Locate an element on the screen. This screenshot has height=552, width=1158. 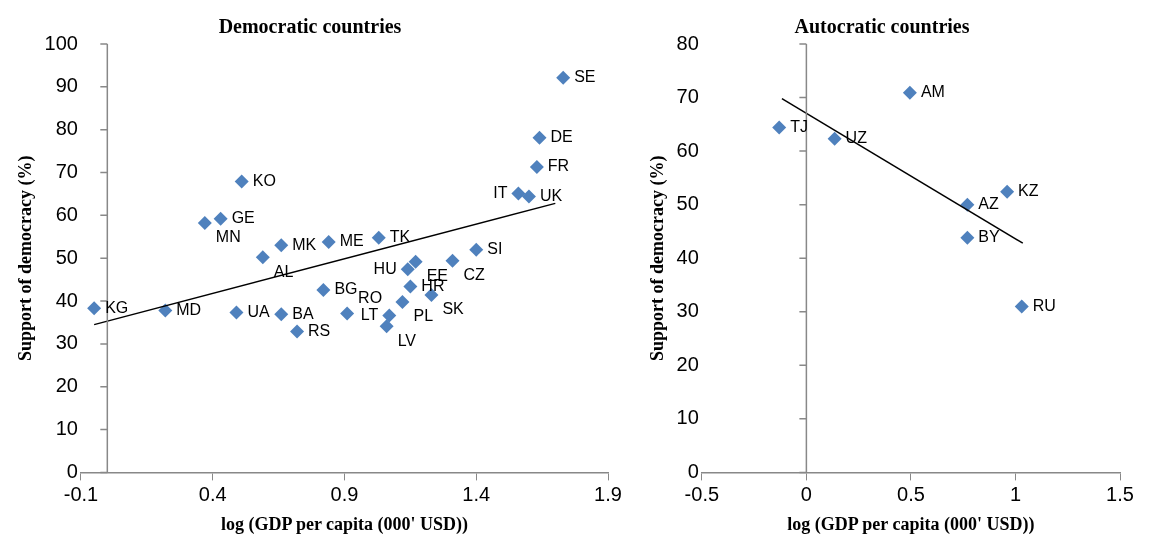
annotation: RS is located at coordinates (319, 330).